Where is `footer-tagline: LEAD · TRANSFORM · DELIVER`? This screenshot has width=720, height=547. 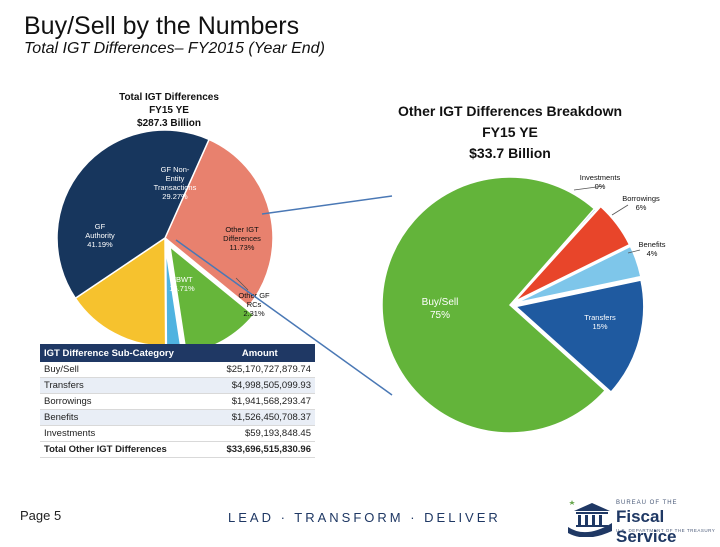 footer-tagline: LEAD · TRANSFORM · DELIVER is located at coordinates (364, 517).